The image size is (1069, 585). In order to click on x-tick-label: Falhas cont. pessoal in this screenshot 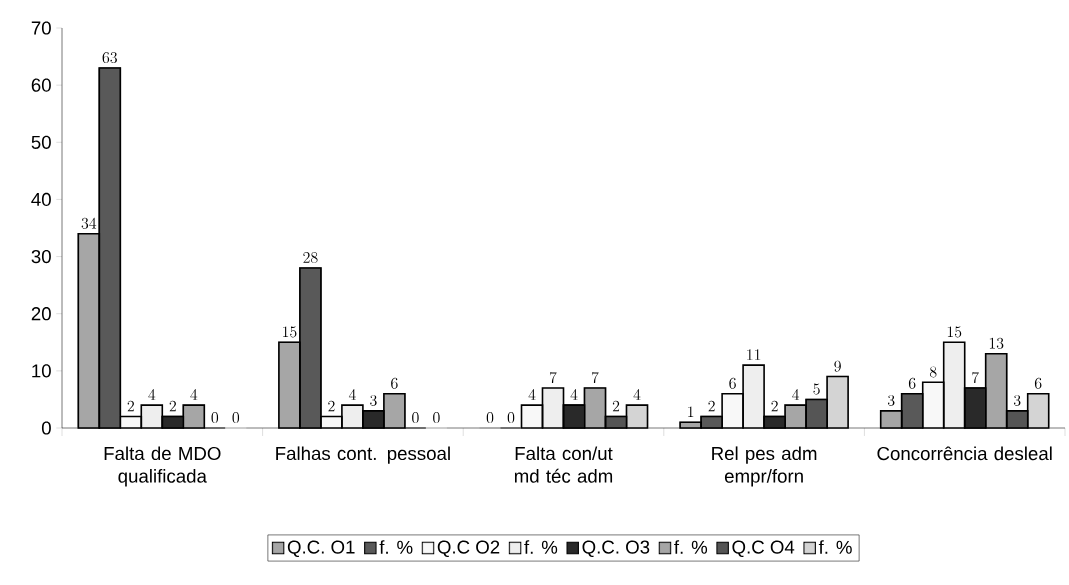, I will do `click(363, 455)`.